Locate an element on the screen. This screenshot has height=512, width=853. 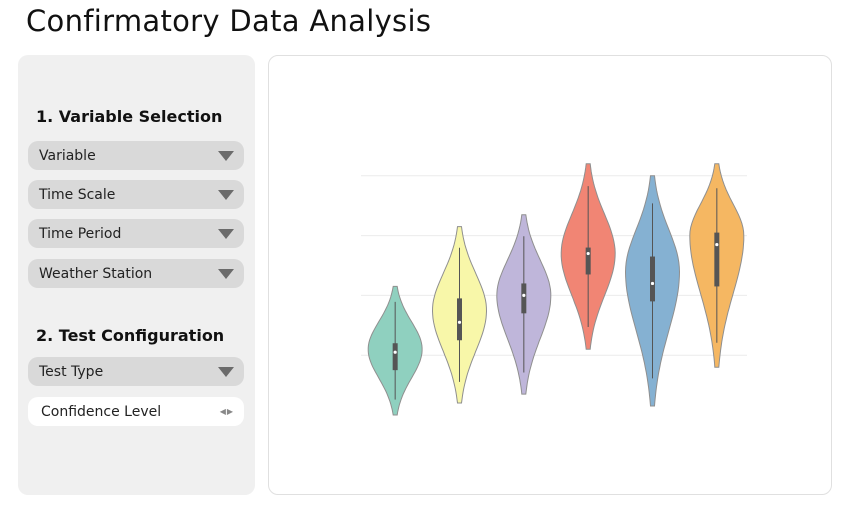
test-type-dropdown: Test Type is located at coordinates (136, 371).